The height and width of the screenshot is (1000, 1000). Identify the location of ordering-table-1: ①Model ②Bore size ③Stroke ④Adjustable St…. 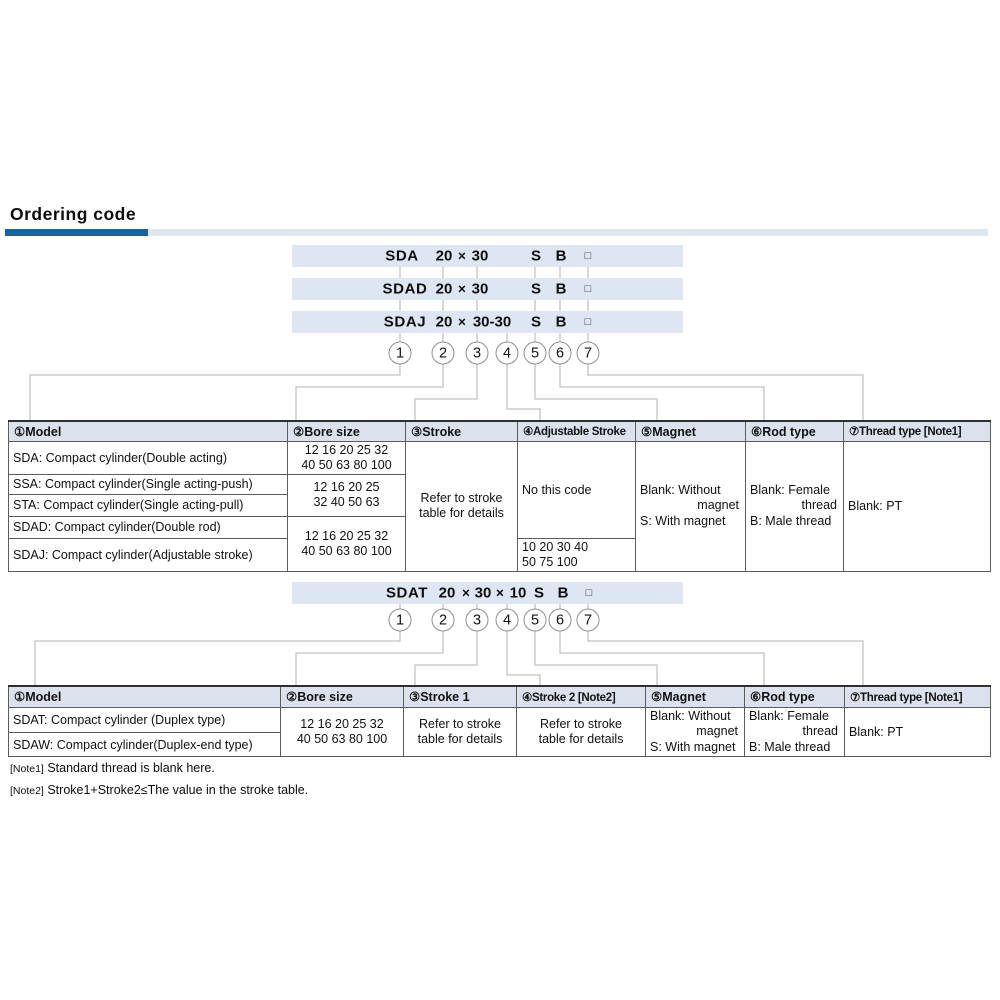
(499, 496).